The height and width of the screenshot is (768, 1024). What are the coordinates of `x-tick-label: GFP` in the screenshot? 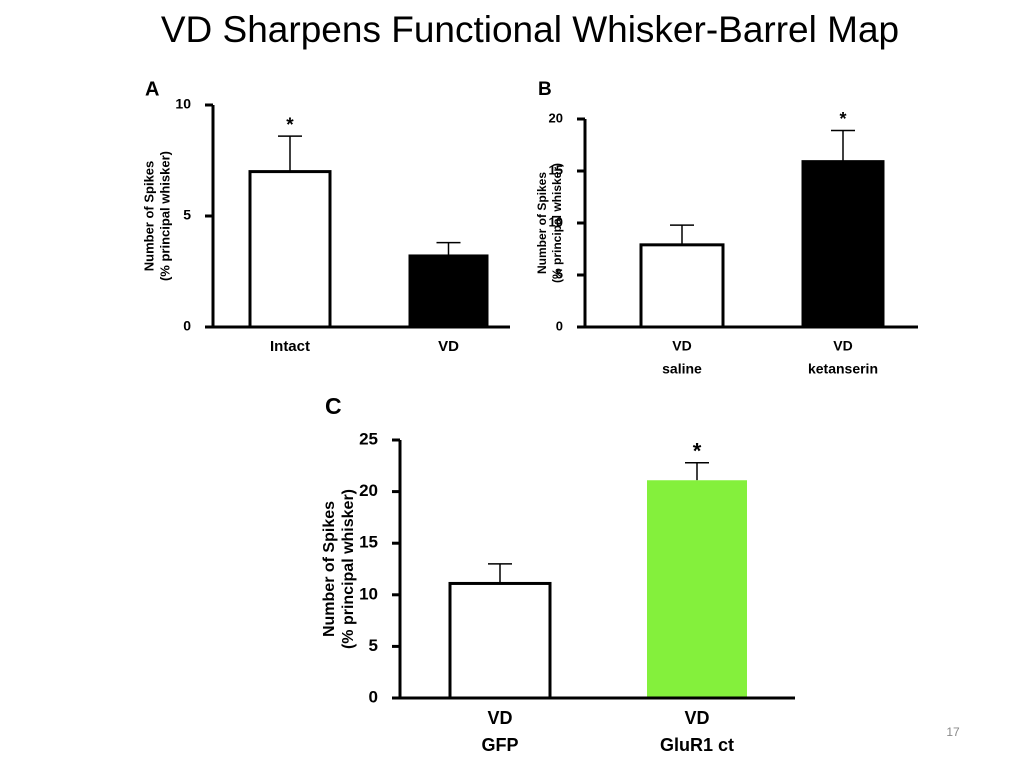 It's located at (499, 745).